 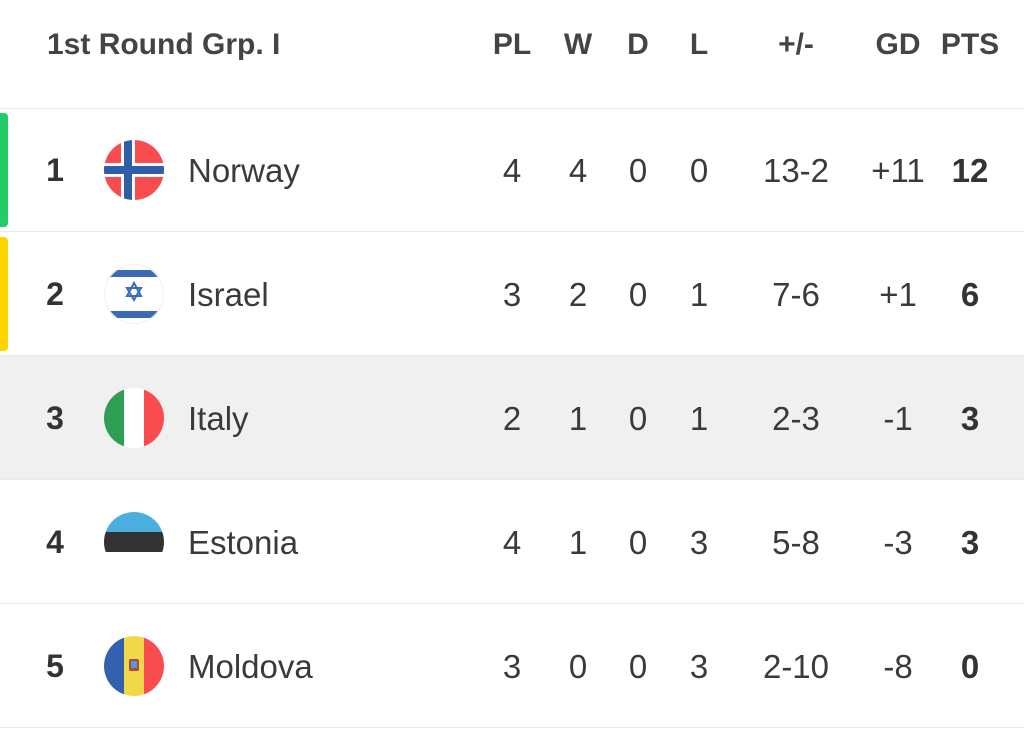 I want to click on col-gd: GD, so click(x=898, y=44).